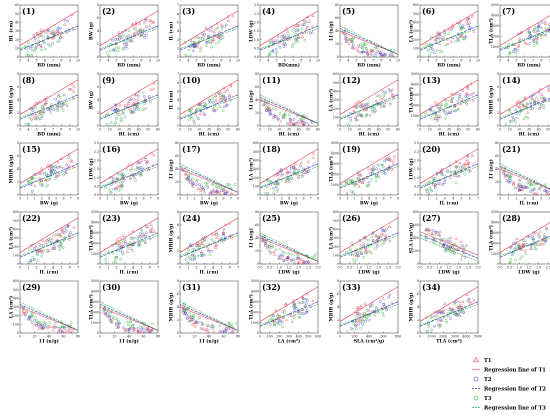 This screenshot has width=550, height=419. I want to click on panel-label: (23), so click(111, 218).